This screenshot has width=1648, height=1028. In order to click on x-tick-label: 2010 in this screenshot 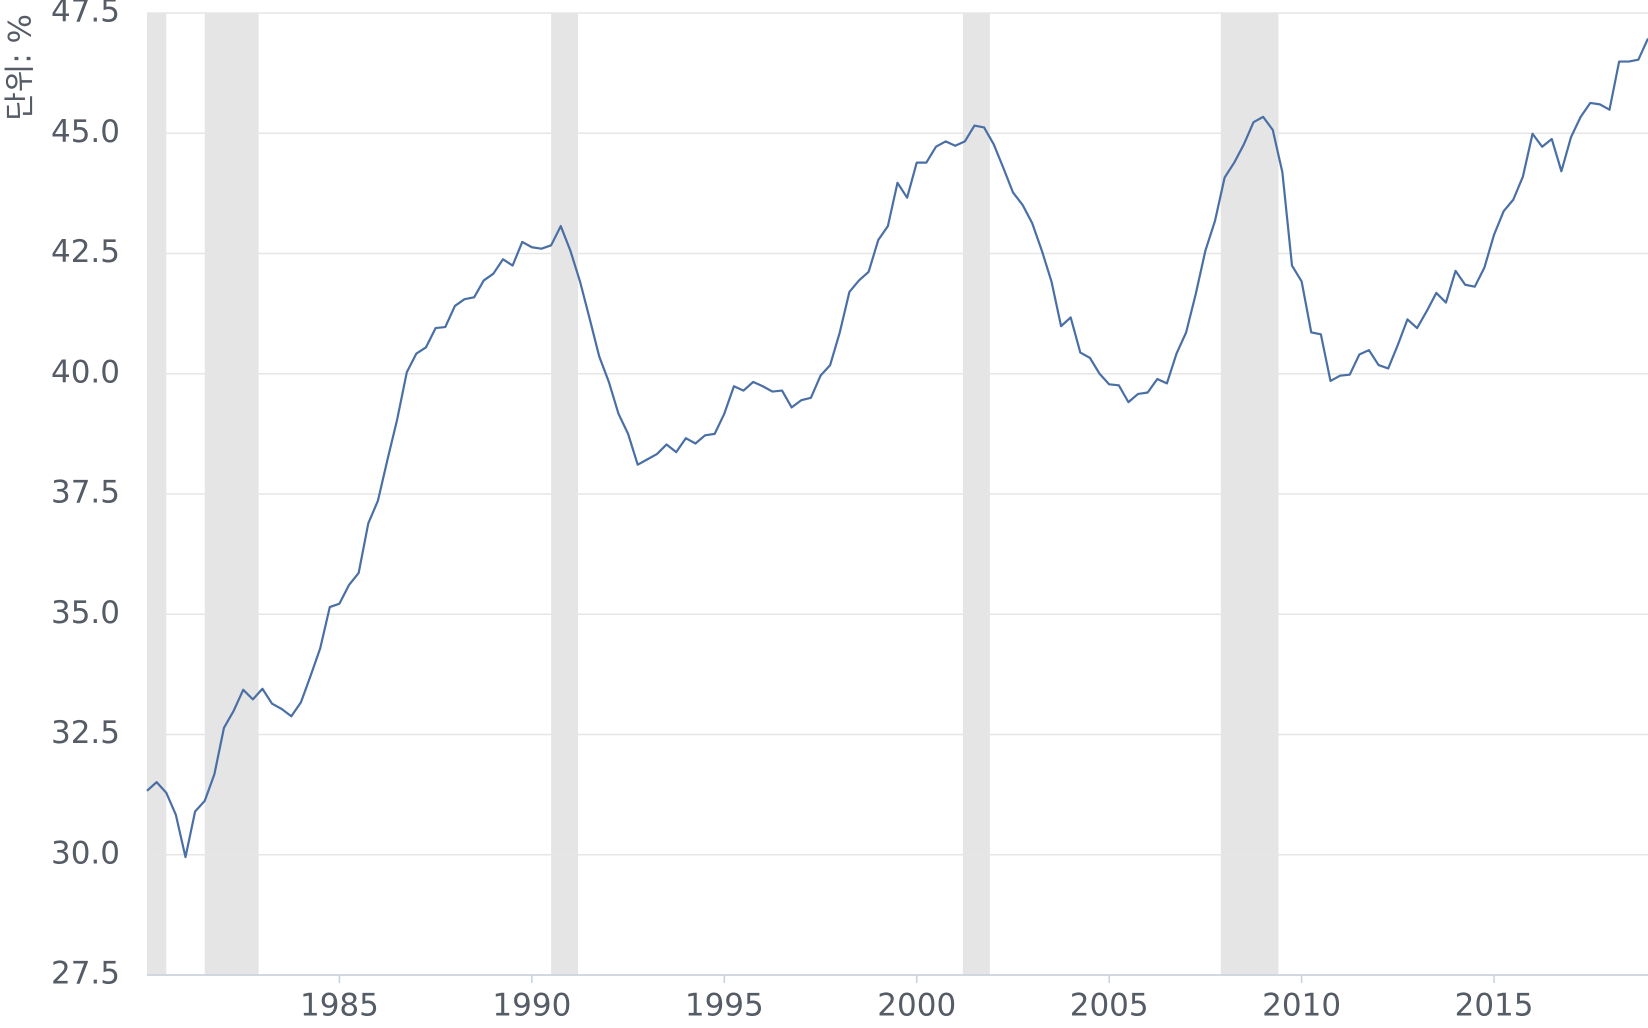, I will do `click(1301, 1006)`.